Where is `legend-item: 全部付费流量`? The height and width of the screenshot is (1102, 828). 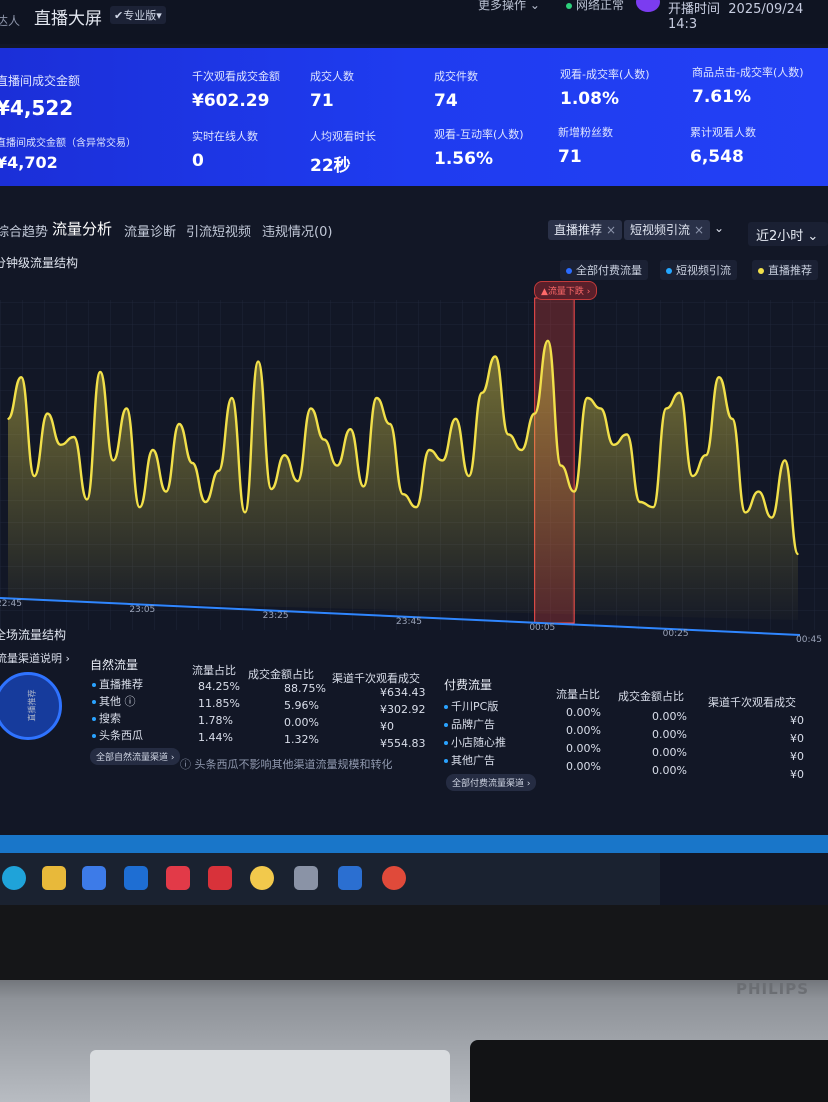
legend-item: 全部付费流量 is located at coordinates (604, 270).